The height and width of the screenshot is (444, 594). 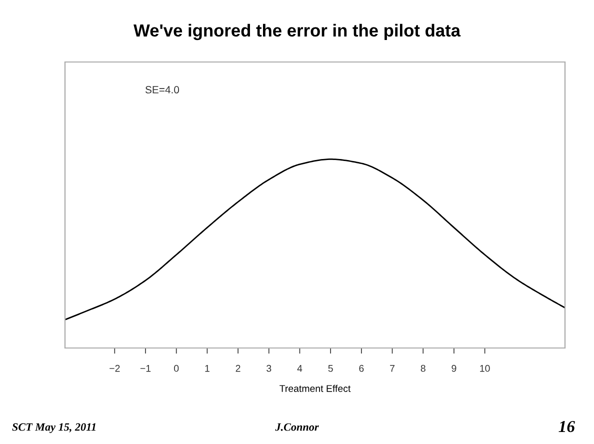 What do you see at coordinates (299, 368) in the screenshot?
I see `x-tick-label: 4` at bounding box center [299, 368].